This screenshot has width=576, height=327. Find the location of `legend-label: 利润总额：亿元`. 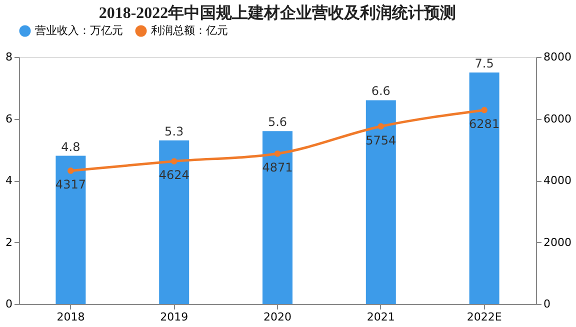

legend-label: 利润总额：亿元 is located at coordinates (189, 30).